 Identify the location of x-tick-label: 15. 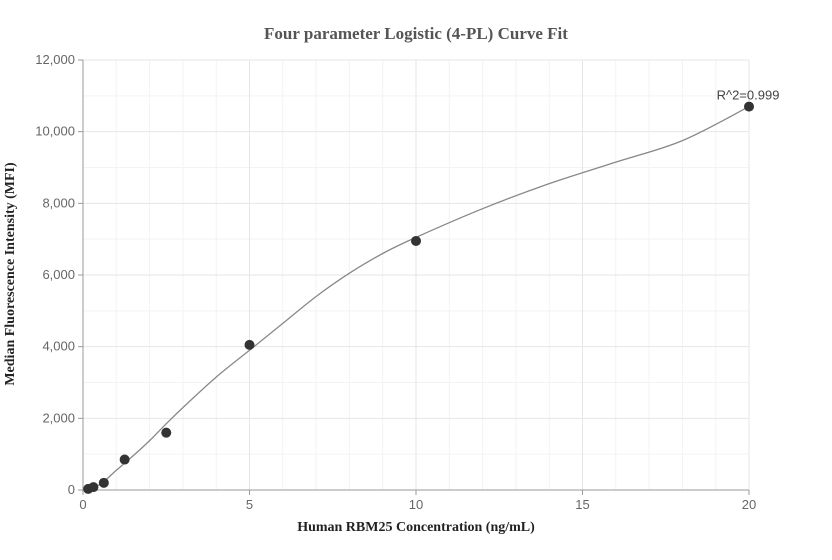
(582, 504).